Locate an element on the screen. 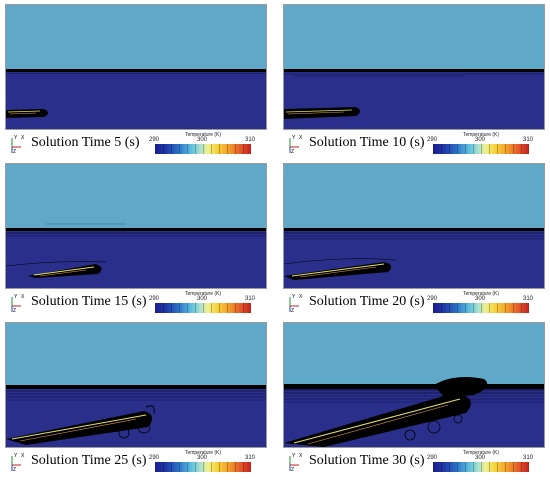  solution-time-caption: Solution Time 15 (s) is located at coordinates (89, 301).